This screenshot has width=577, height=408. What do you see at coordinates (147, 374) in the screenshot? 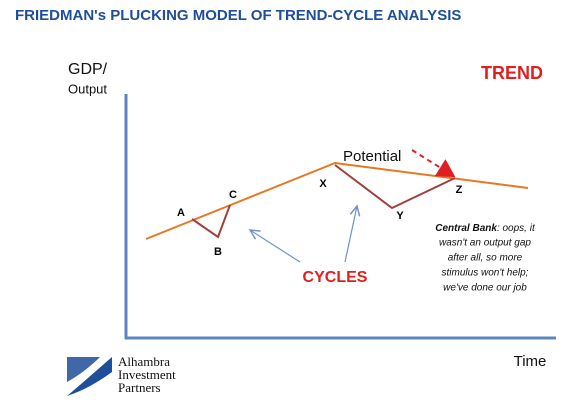
I see `logo-text: Investment` at bounding box center [147, 374].